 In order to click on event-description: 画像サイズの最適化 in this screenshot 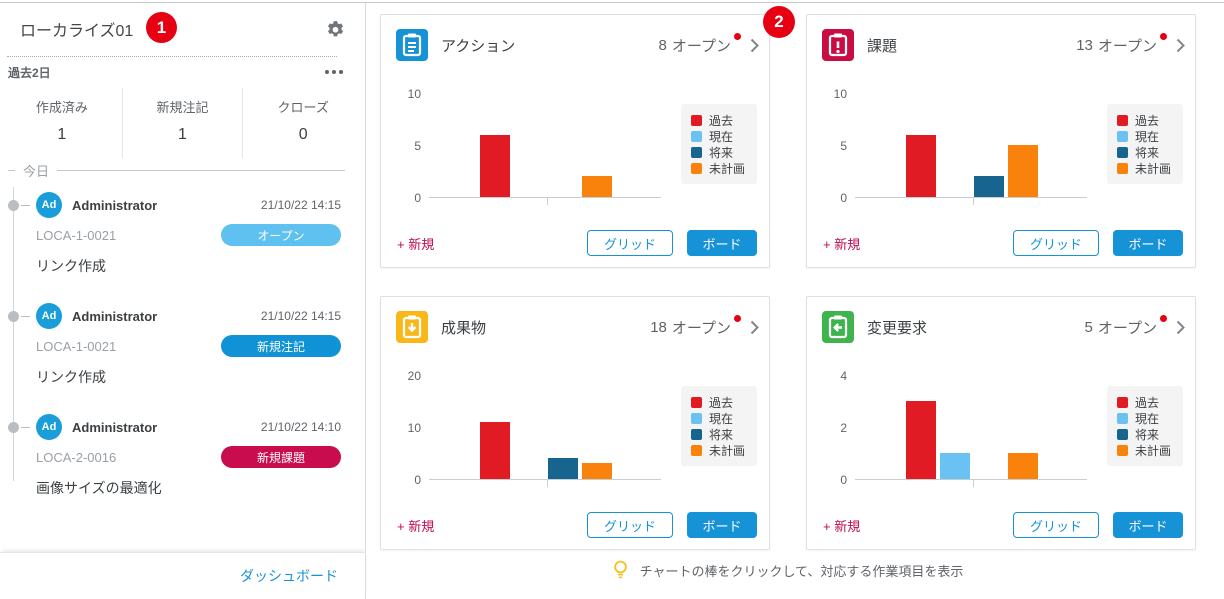, I will do `click(99, 488)`.